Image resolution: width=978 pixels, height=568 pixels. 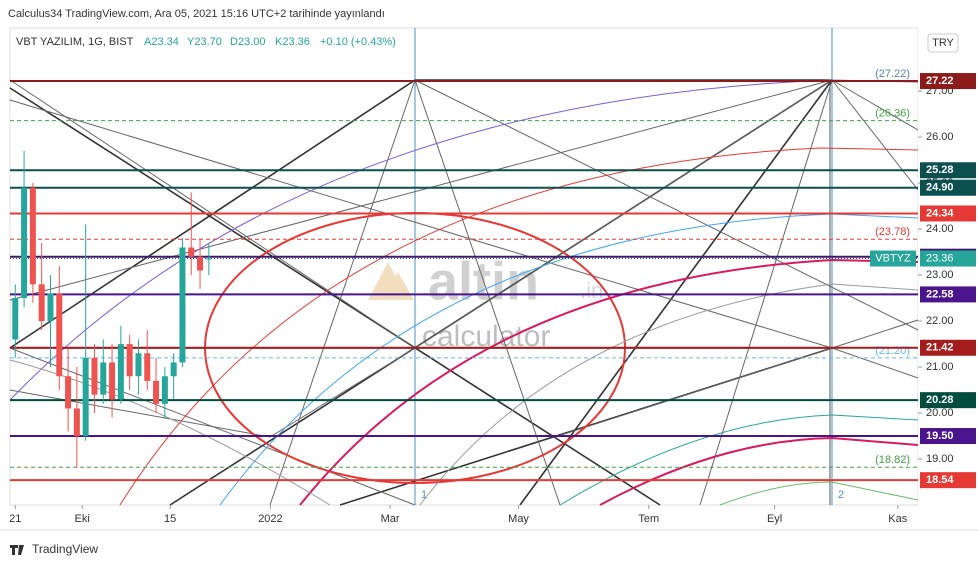 What do you see at coordinates (940, 459) in the screenshot?
I see `y-tick-label: 19.00` at bounding box center [940, 459].